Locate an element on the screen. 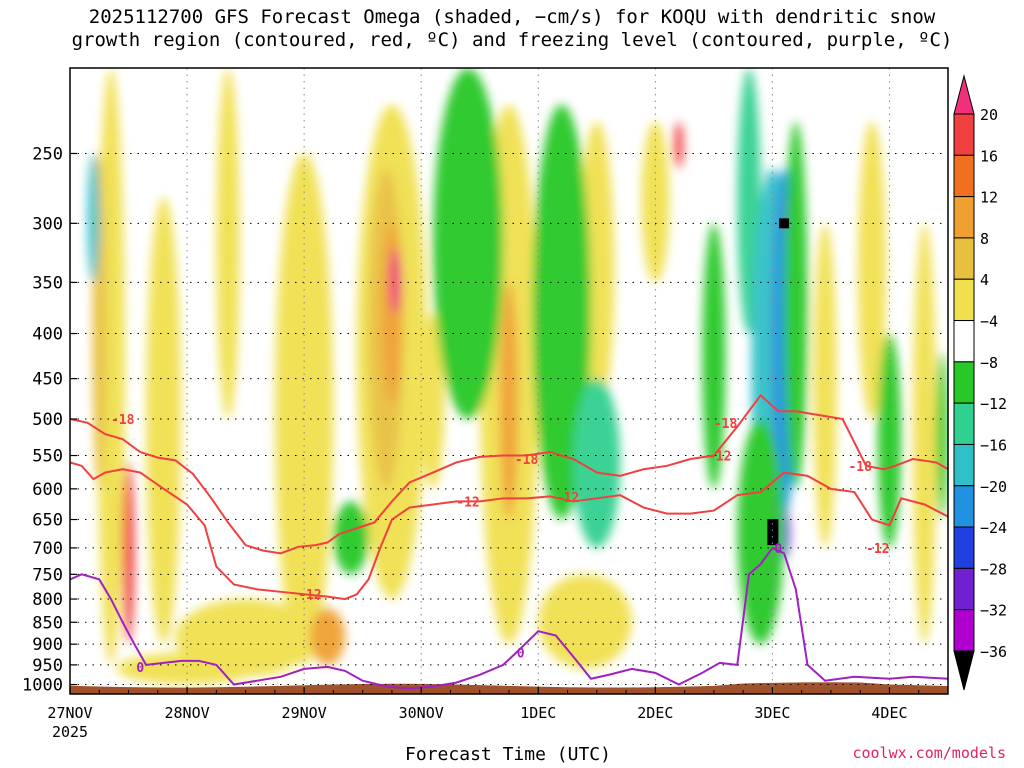  y-tick-label: 550 is located at coordinates (47, 457).